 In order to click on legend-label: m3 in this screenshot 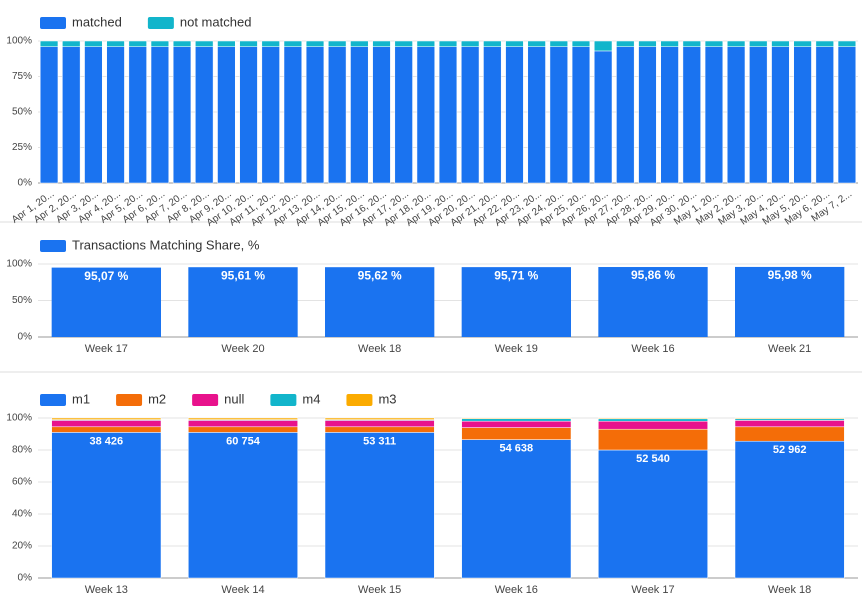, I will do `click(387, 398)`.